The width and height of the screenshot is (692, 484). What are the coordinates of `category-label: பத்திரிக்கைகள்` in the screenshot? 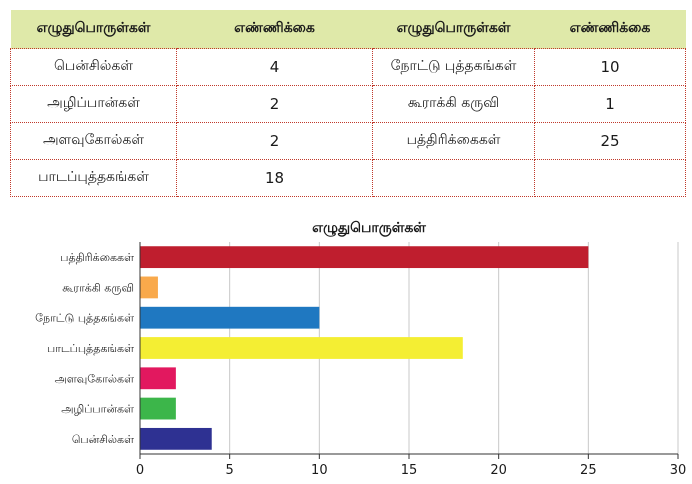 It's located at (97, 257).